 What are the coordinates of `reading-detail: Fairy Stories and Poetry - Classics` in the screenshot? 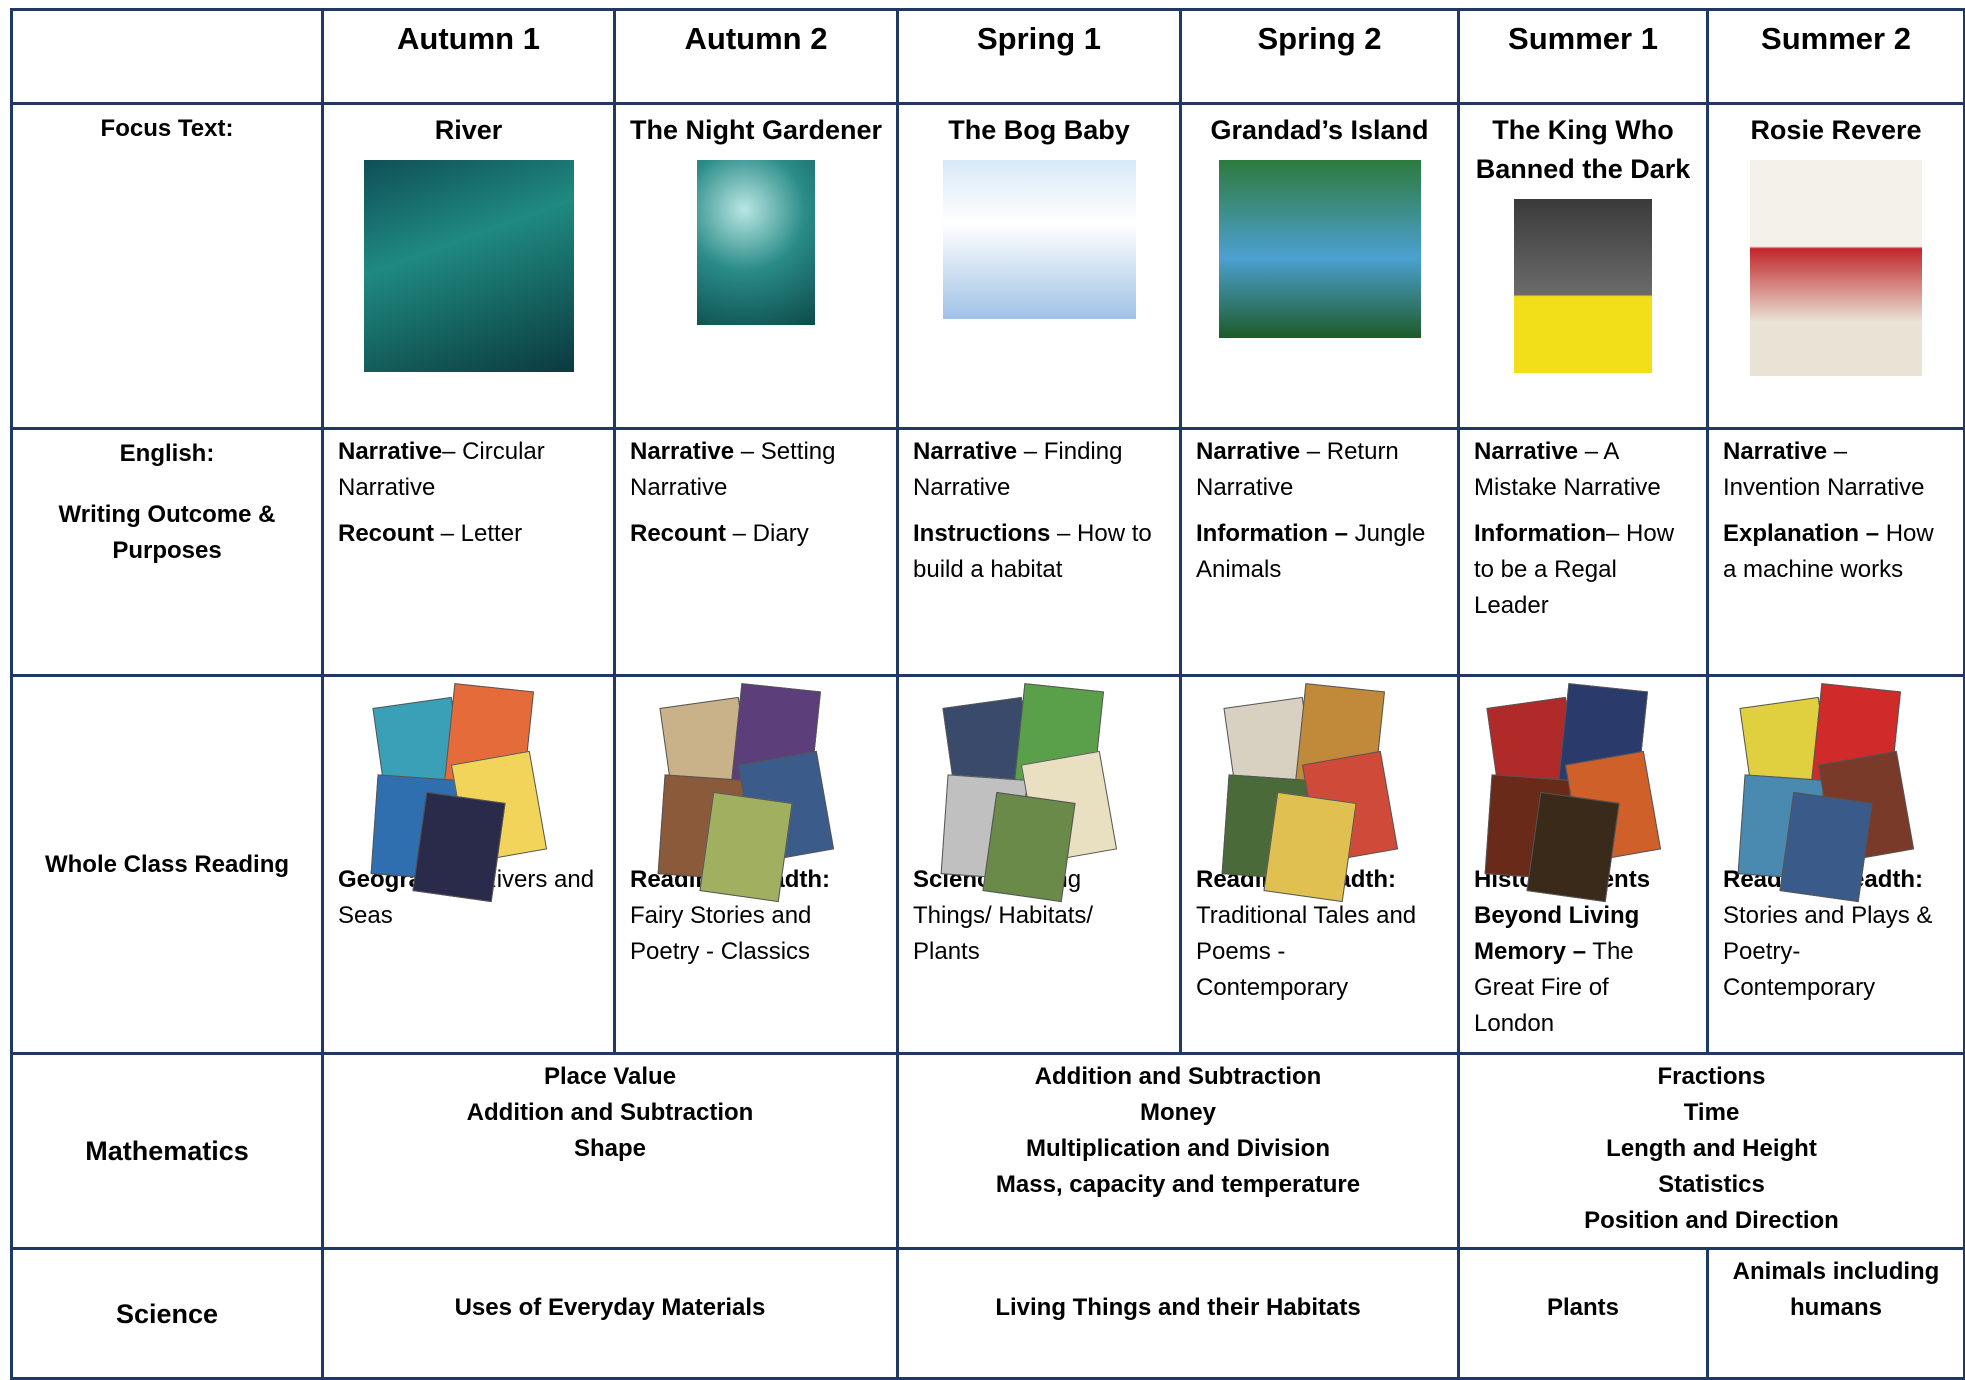 It's located at (721, 933).